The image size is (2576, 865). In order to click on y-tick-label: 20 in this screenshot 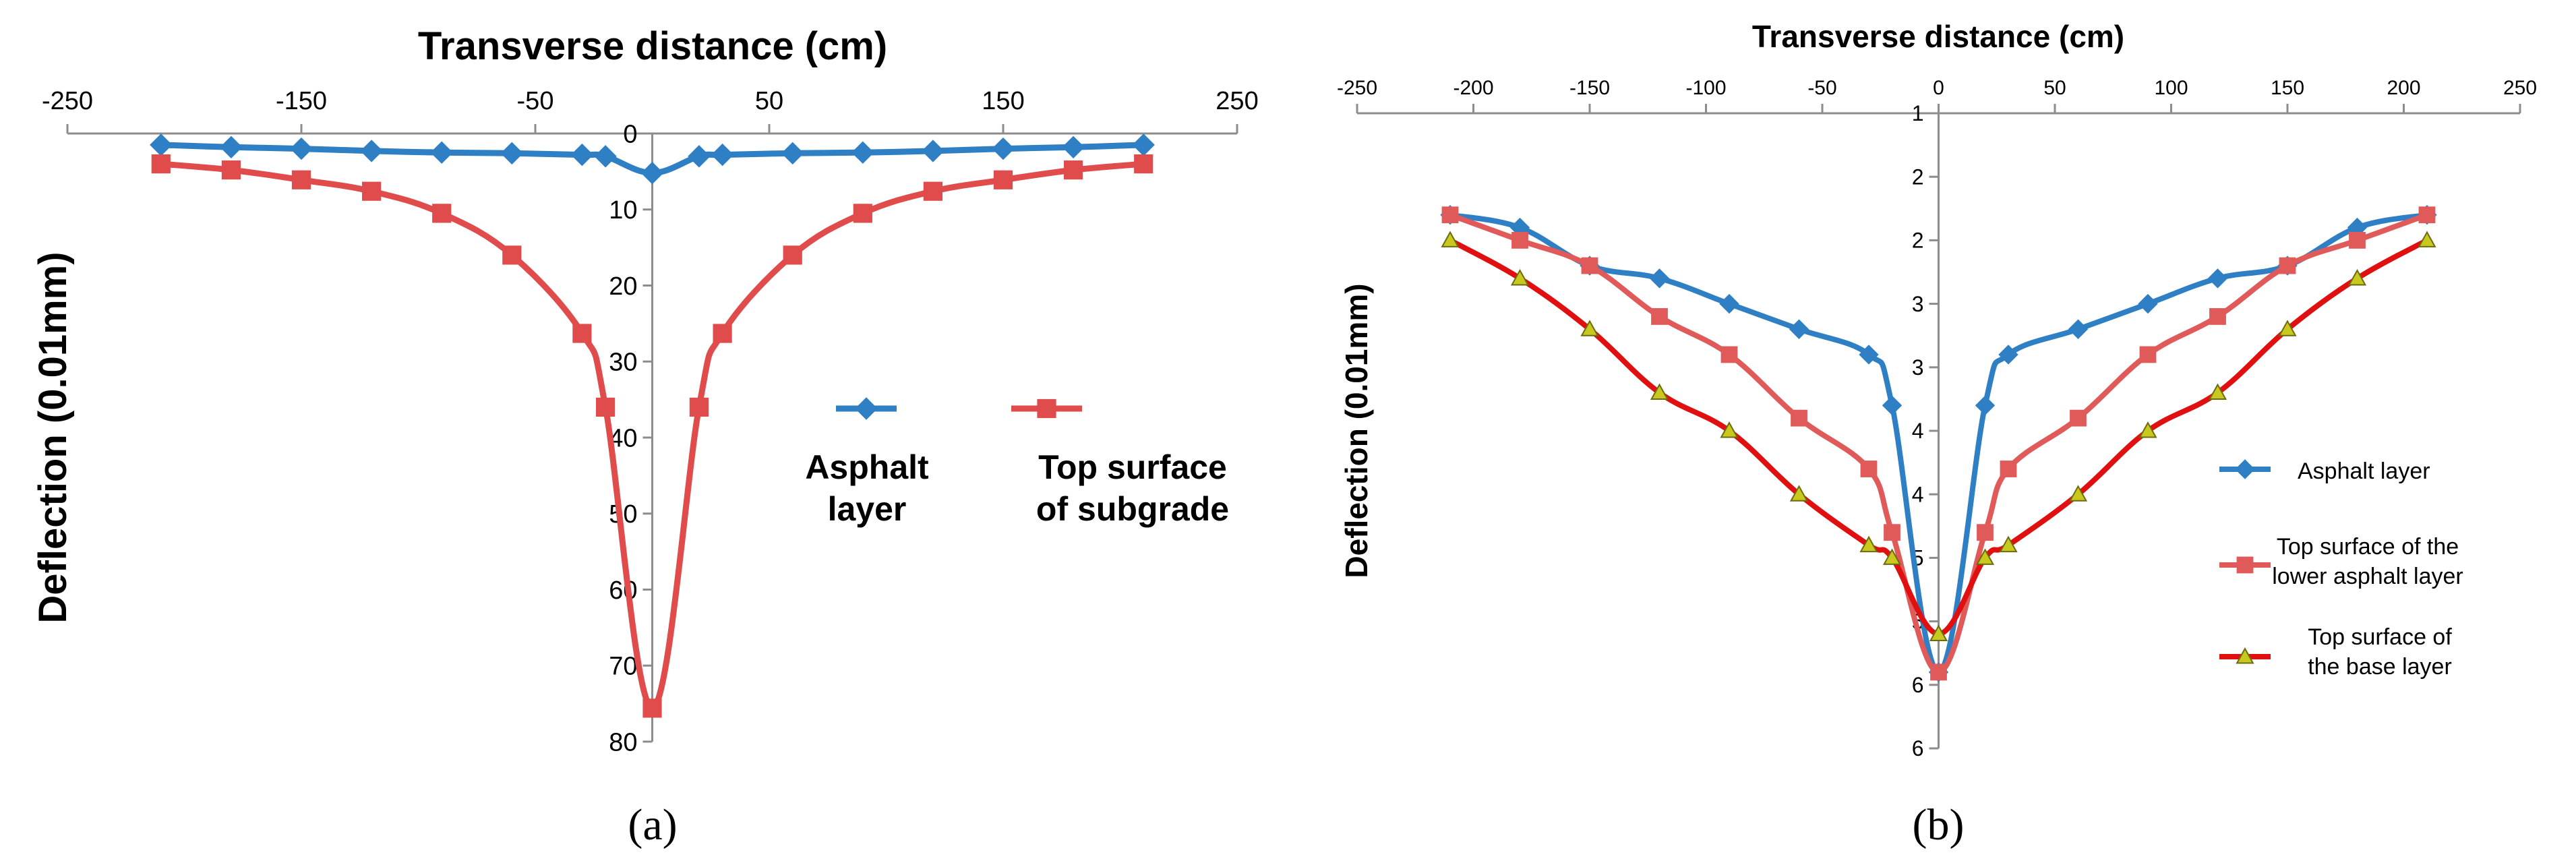, I will do `click(623, 287)`.